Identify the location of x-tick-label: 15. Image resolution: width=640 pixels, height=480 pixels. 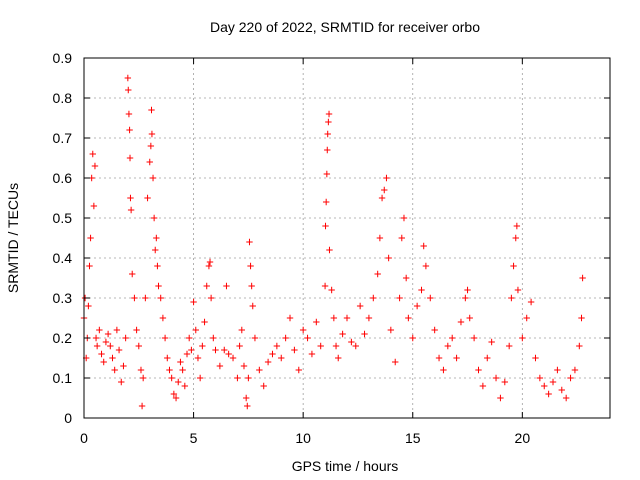
(413, 438).